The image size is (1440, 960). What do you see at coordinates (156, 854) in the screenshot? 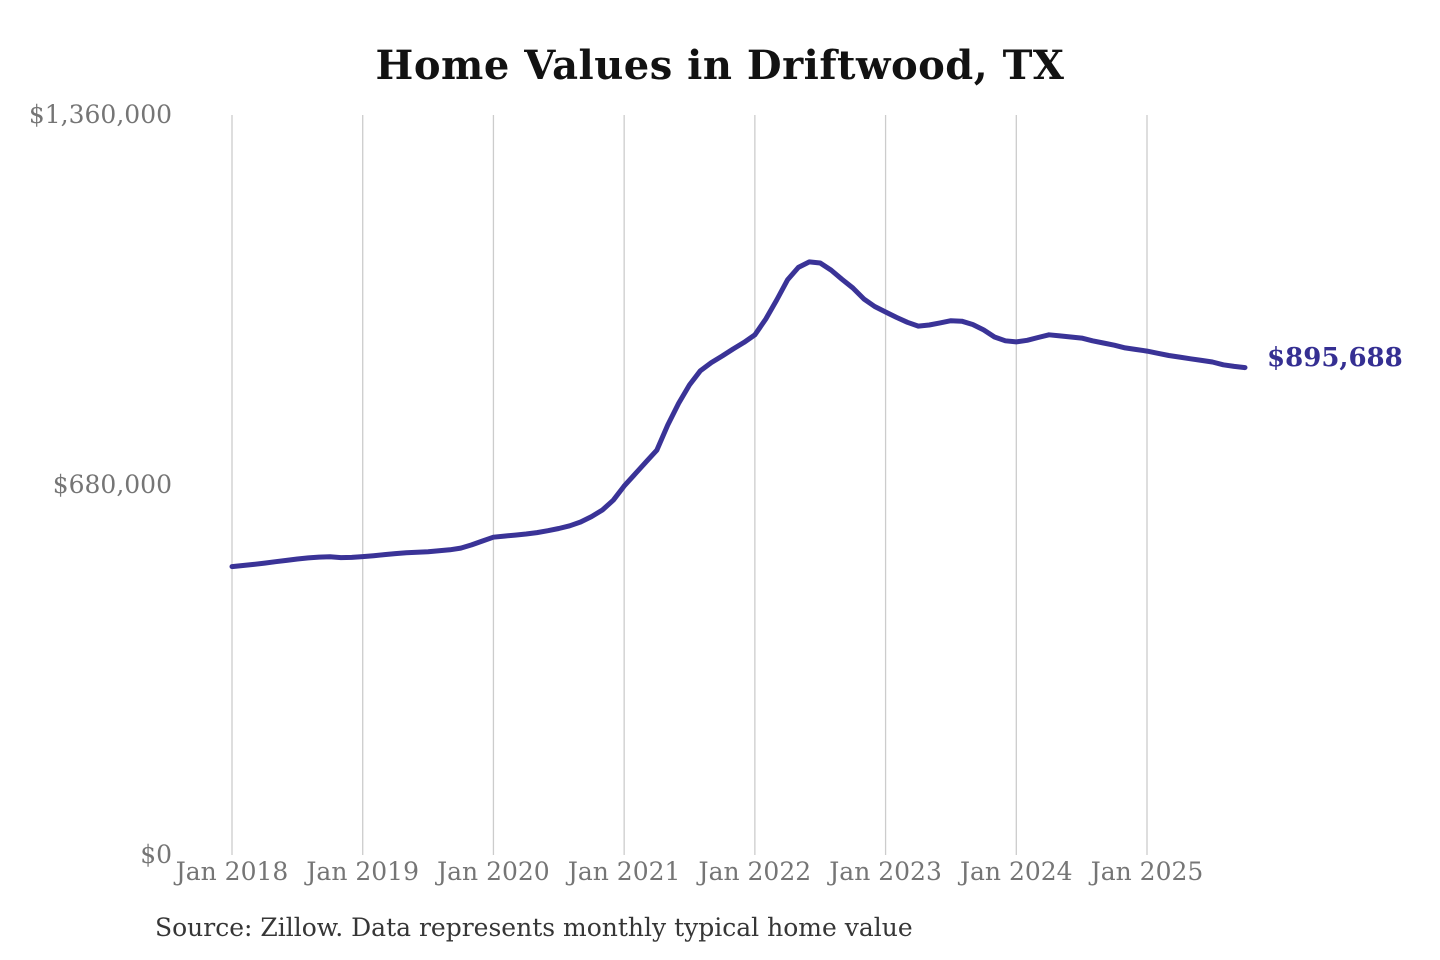
I see `y-tick-label: $0` at bounding box center [156, 854].